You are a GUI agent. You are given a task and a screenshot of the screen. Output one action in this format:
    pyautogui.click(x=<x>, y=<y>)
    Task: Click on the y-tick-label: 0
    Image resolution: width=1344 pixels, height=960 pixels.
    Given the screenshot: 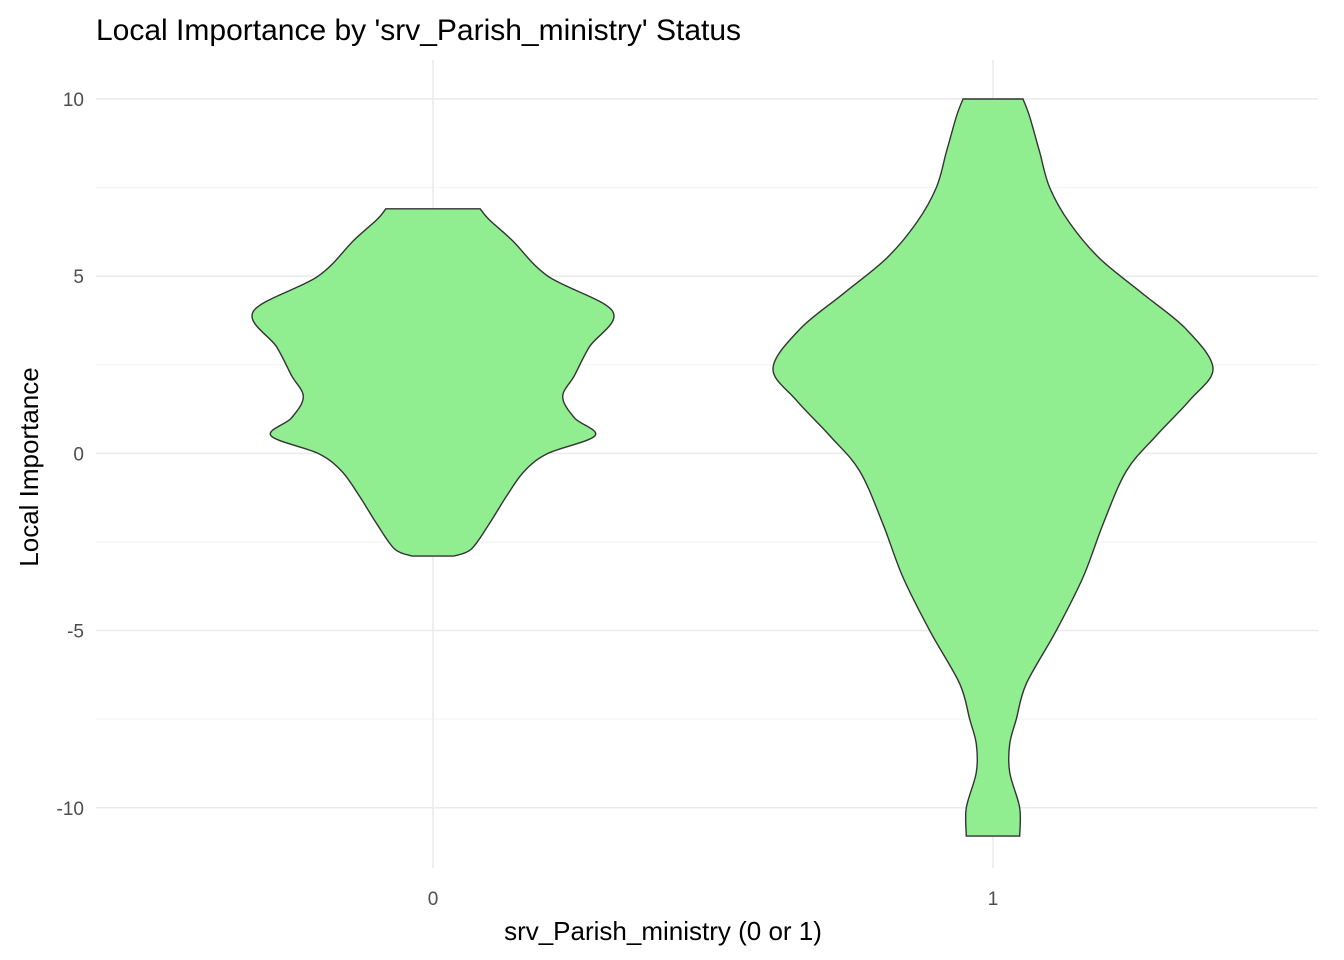 What is the action you would take?
    pyautogui.click(x=78, y=454)
    